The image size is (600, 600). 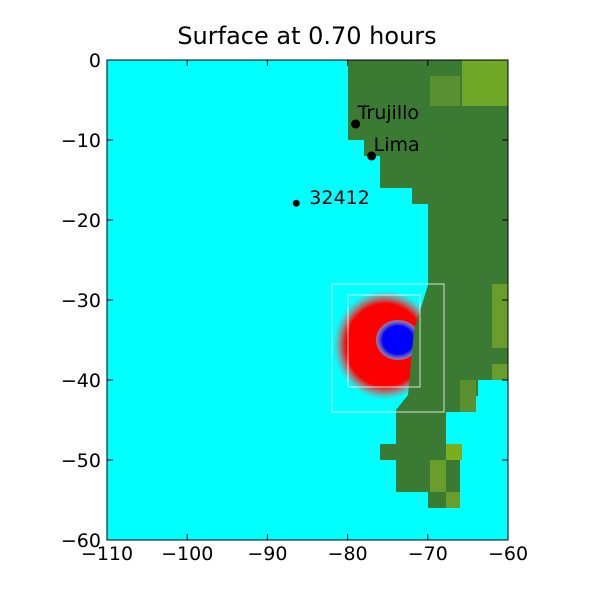 I want to click on x-tick-label: −100, so click(x=187, y=554).